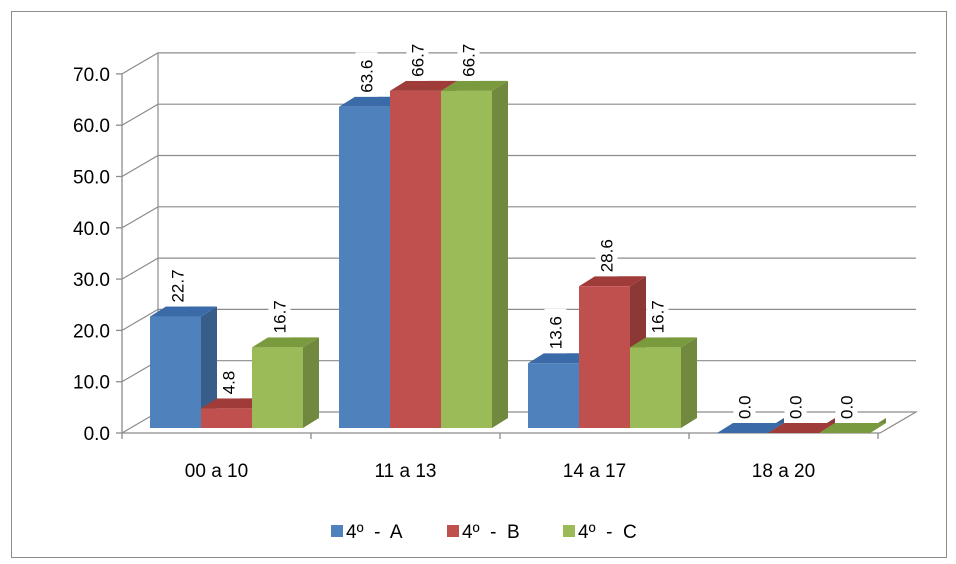 The width and height of the screenshot is (956, 564). What do you see at coordinates (216, 471) in the screenshot?
I see `category-label: 00 a 10` at bounding box center [216, 471].